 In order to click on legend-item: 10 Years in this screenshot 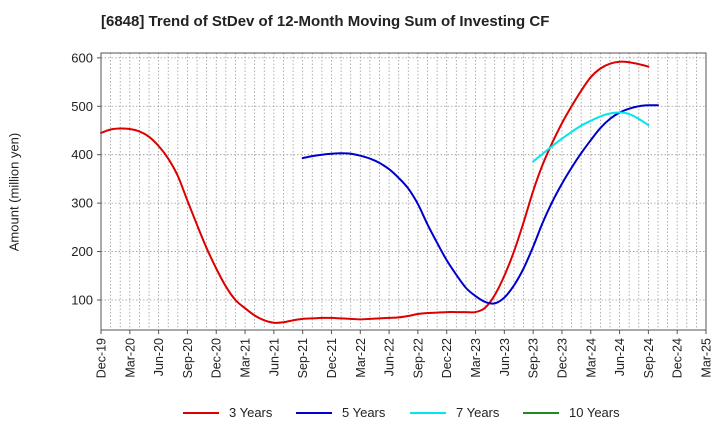, I will do `click(571, 412)`.